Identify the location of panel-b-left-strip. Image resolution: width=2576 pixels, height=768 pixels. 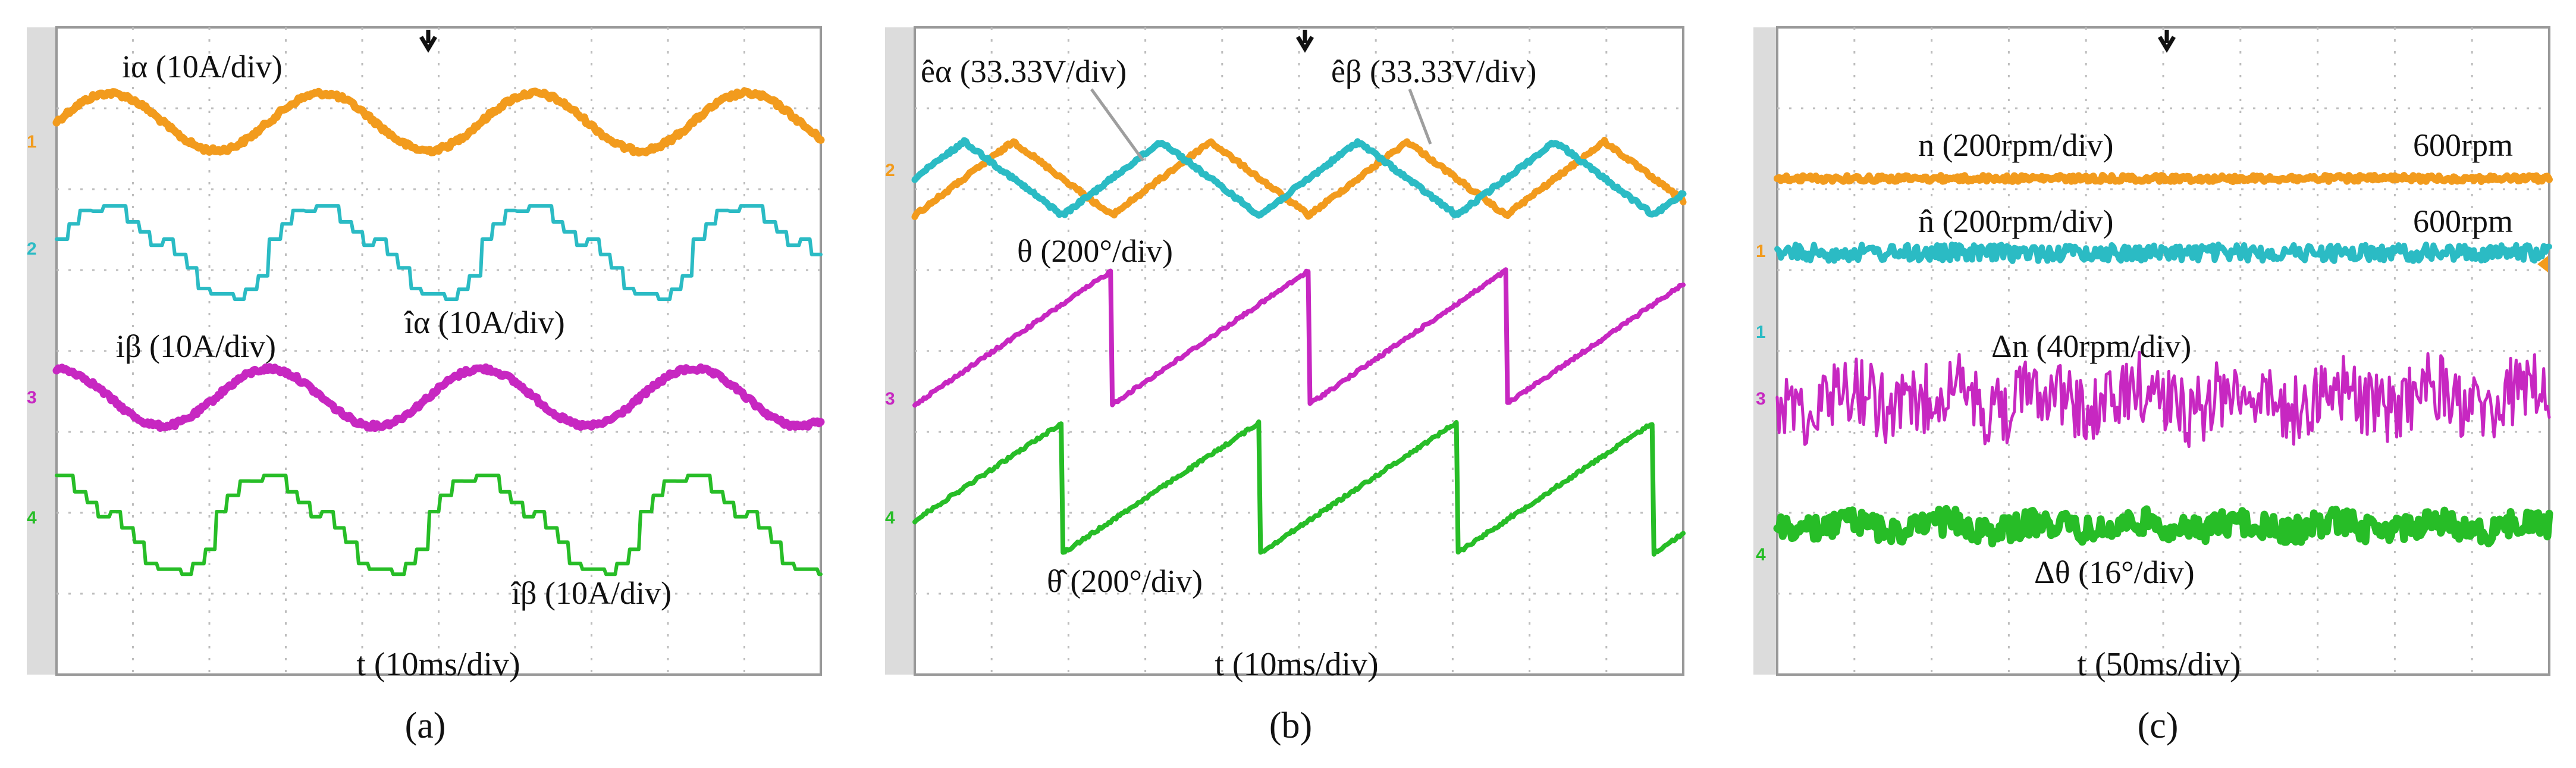
(901, 351).